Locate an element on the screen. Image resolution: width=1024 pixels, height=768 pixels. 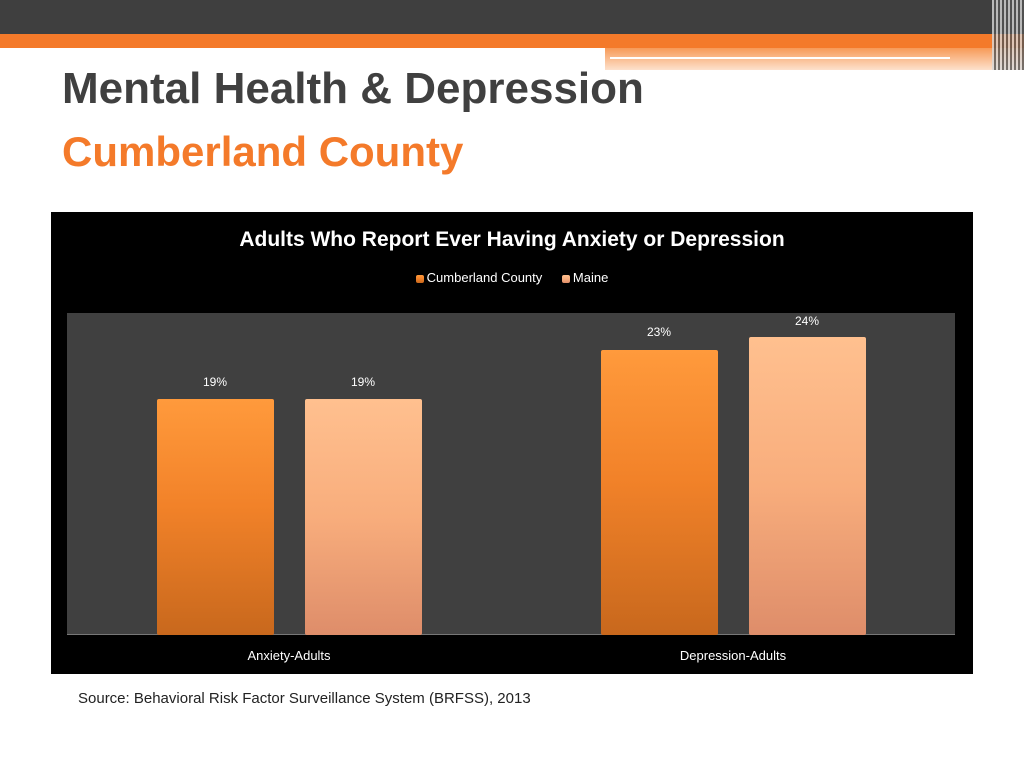
legend-swatch-cumberland is located at coordinates (419, 278).